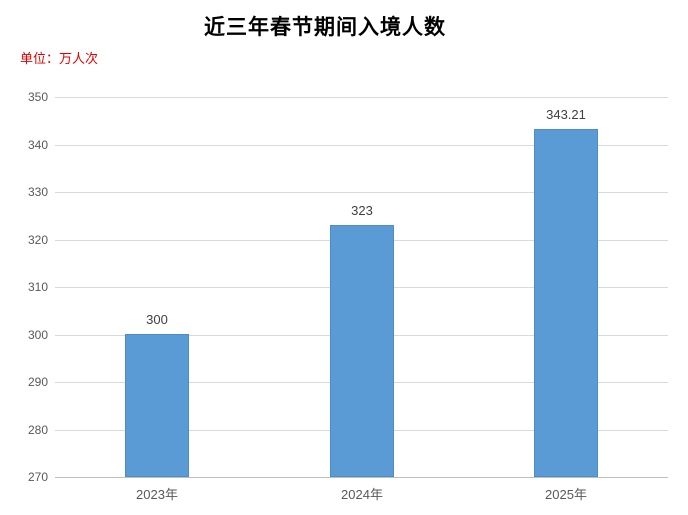 The image size is (688, 515). Describe the element at coordinates (37, 287) in the screenshot. I see `y-tick-label: 310` at that location.